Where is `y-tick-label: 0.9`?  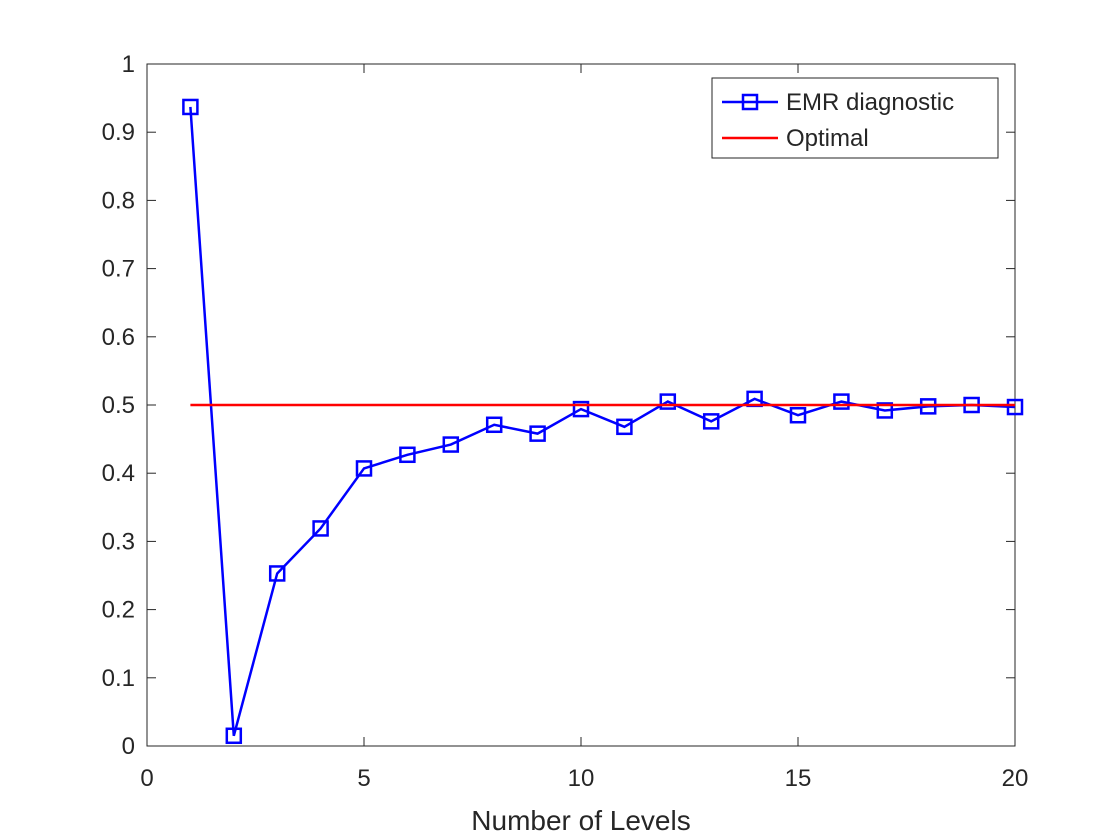
y-tick-label: 0.9 is located at coordinates (118, 132).